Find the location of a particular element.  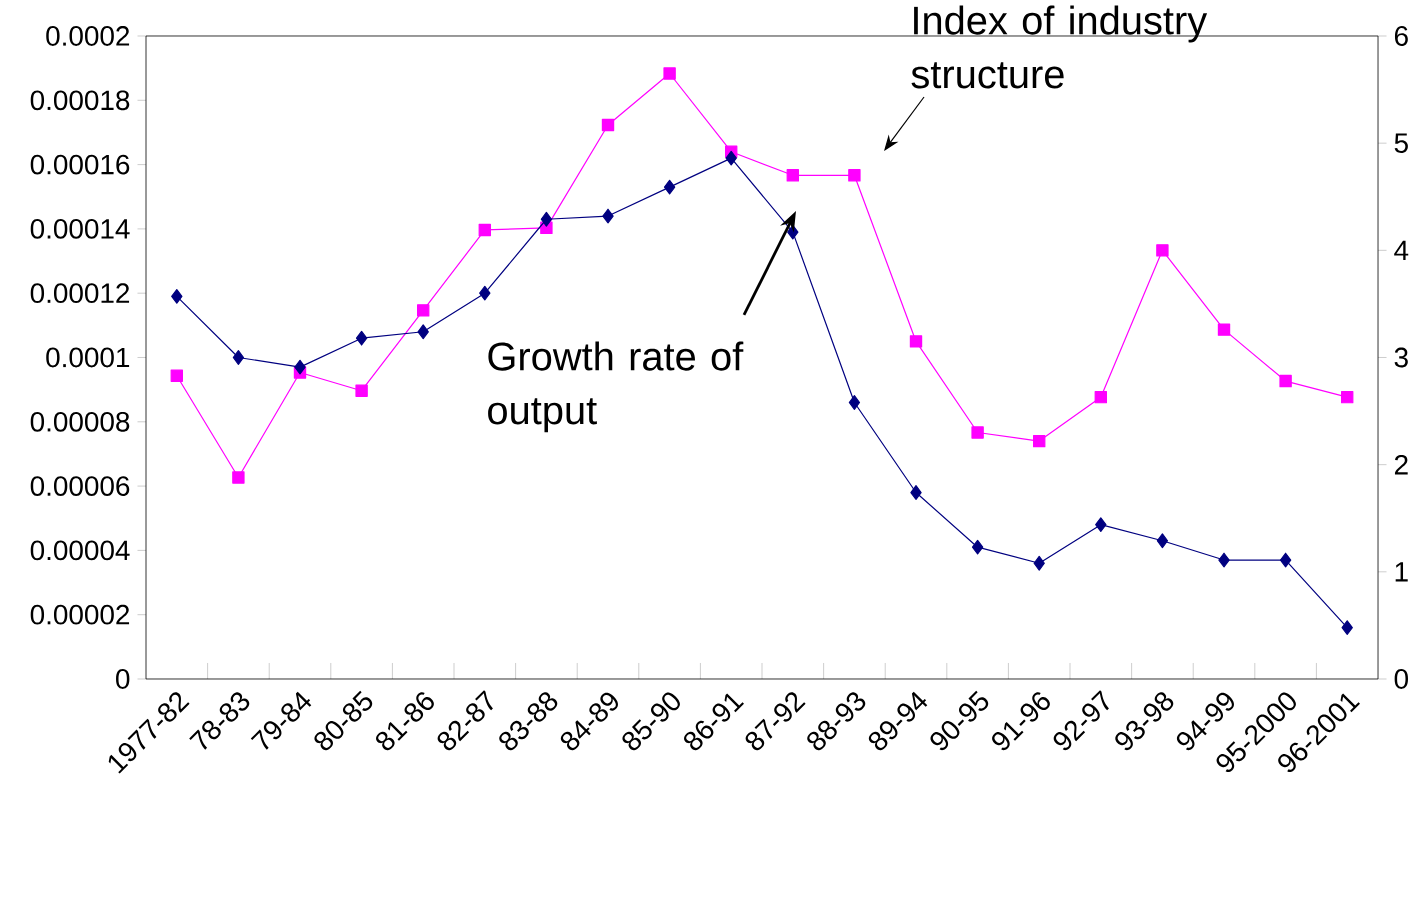

y-tick-label: 0.00006 is located at coordinates (80, 486).